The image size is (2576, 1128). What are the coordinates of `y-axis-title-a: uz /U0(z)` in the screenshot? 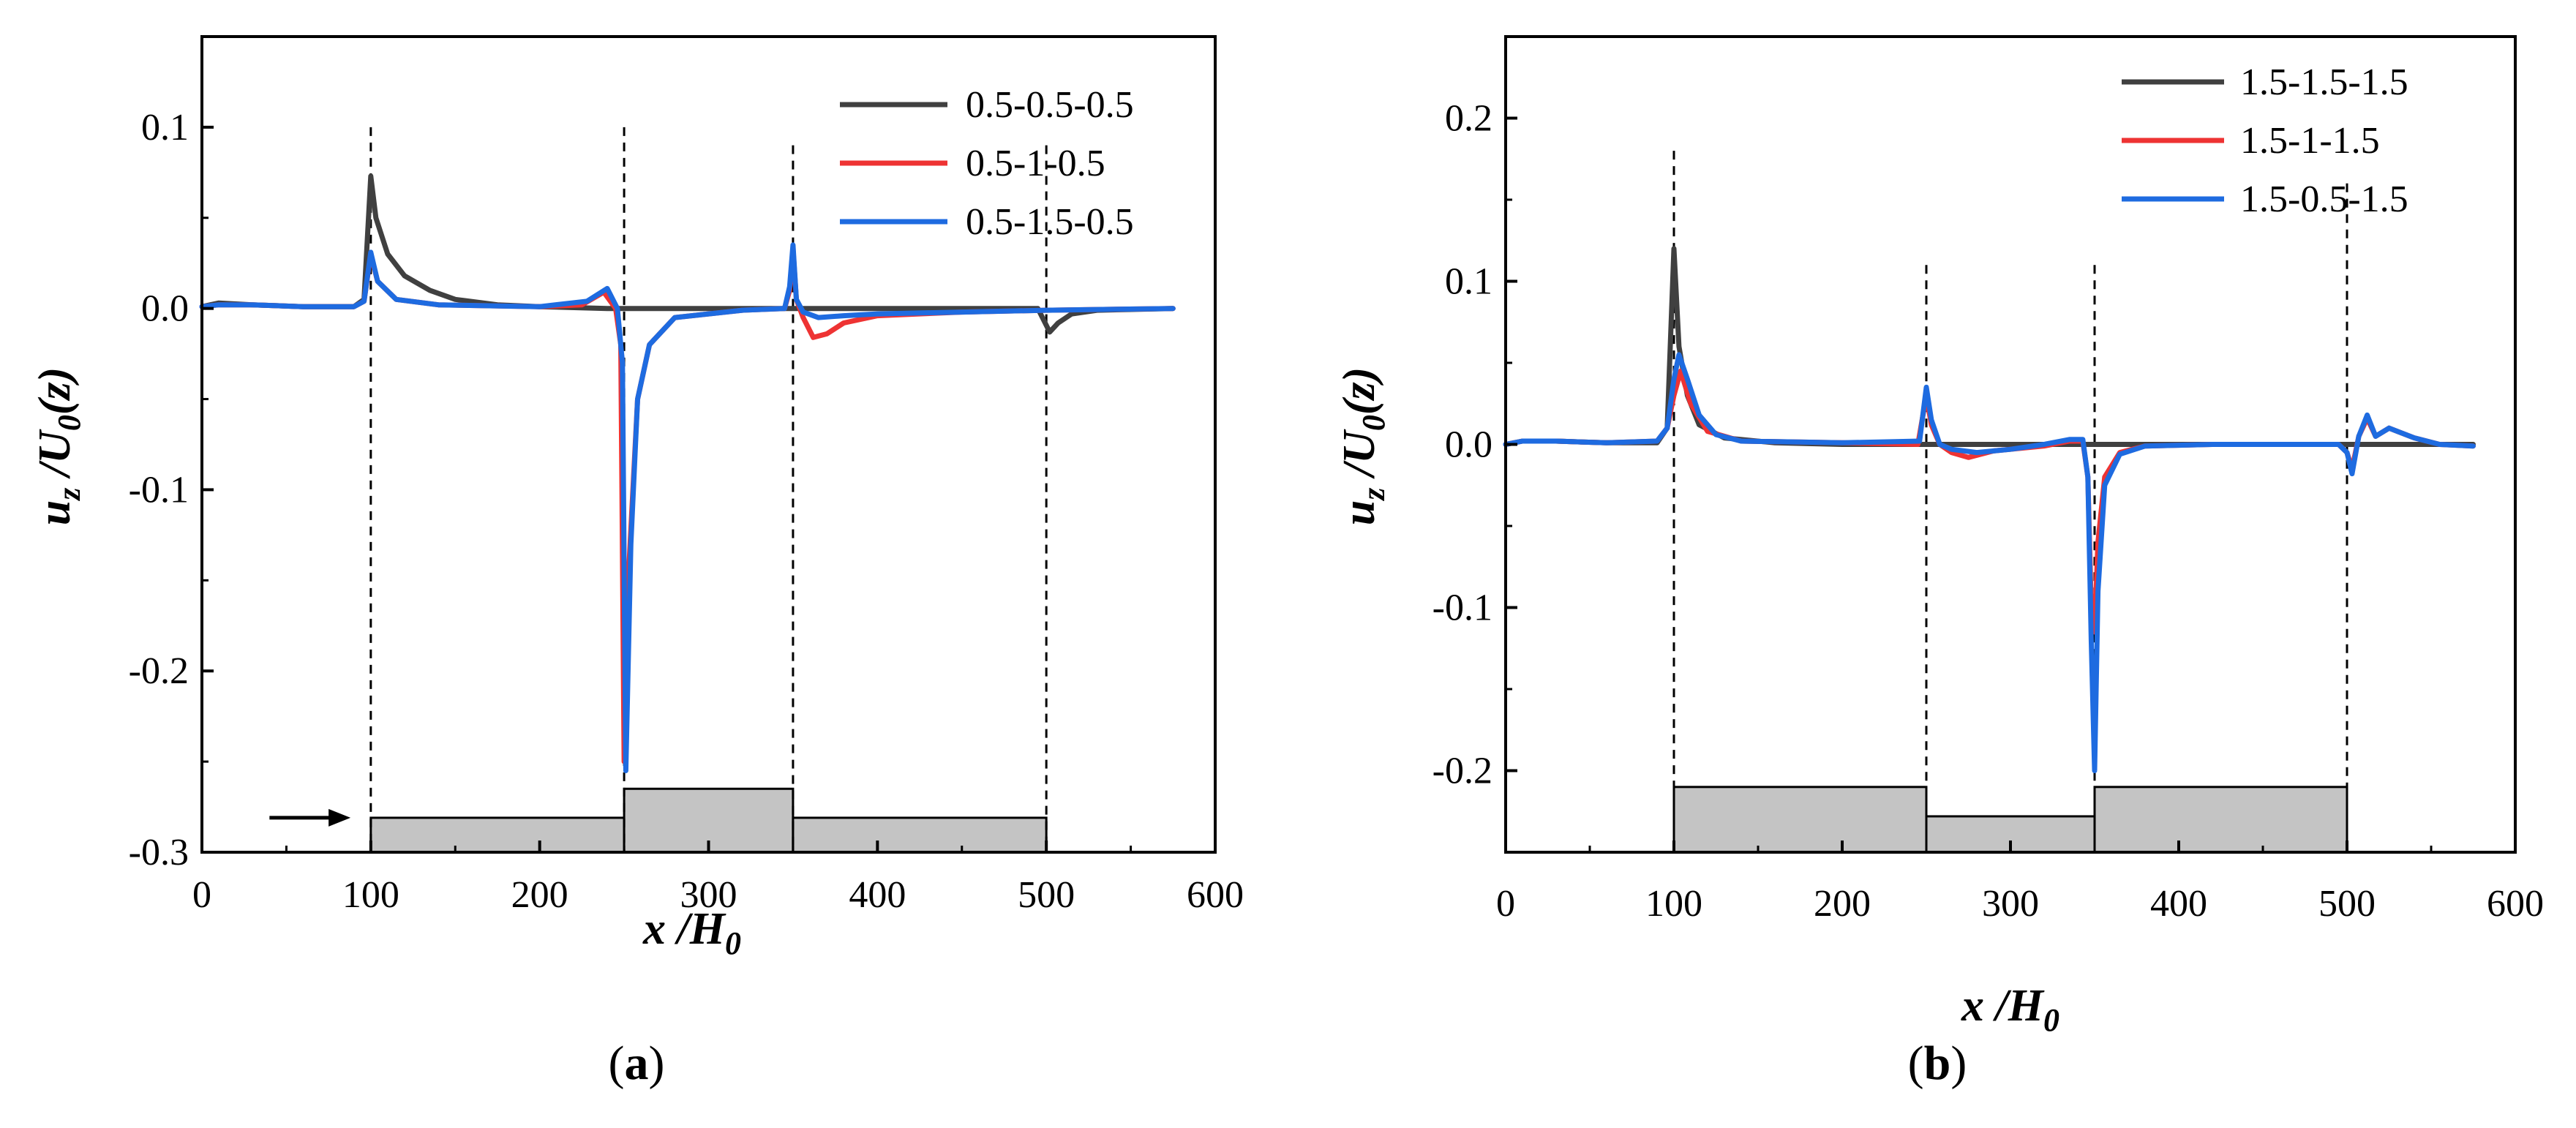 It's located at (58, 446).